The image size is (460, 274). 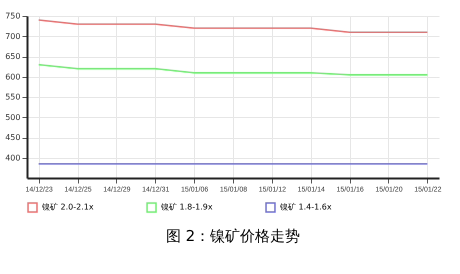 I want to click on y-tick-label: 750, so click(x=12, y=16).